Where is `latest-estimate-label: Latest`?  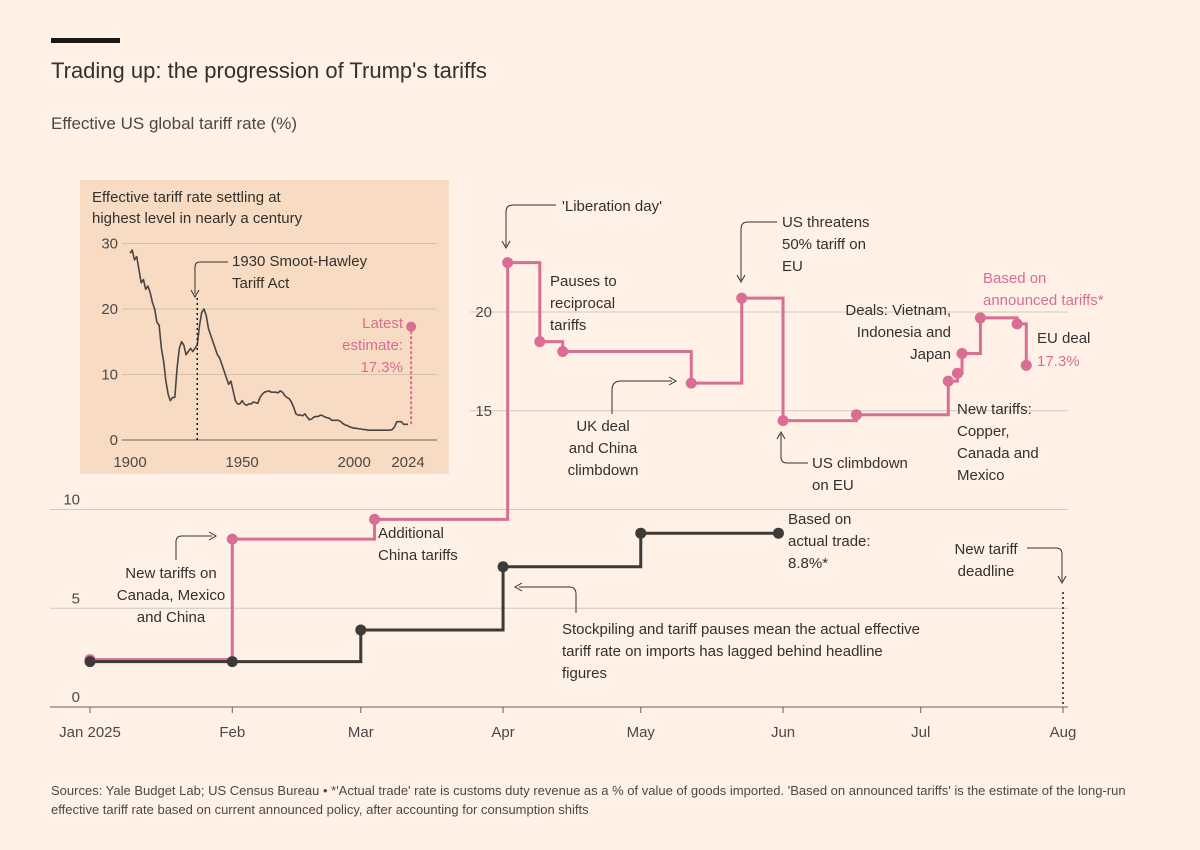
latest-estimate-label: Latest is located at coordinates (383, 323).